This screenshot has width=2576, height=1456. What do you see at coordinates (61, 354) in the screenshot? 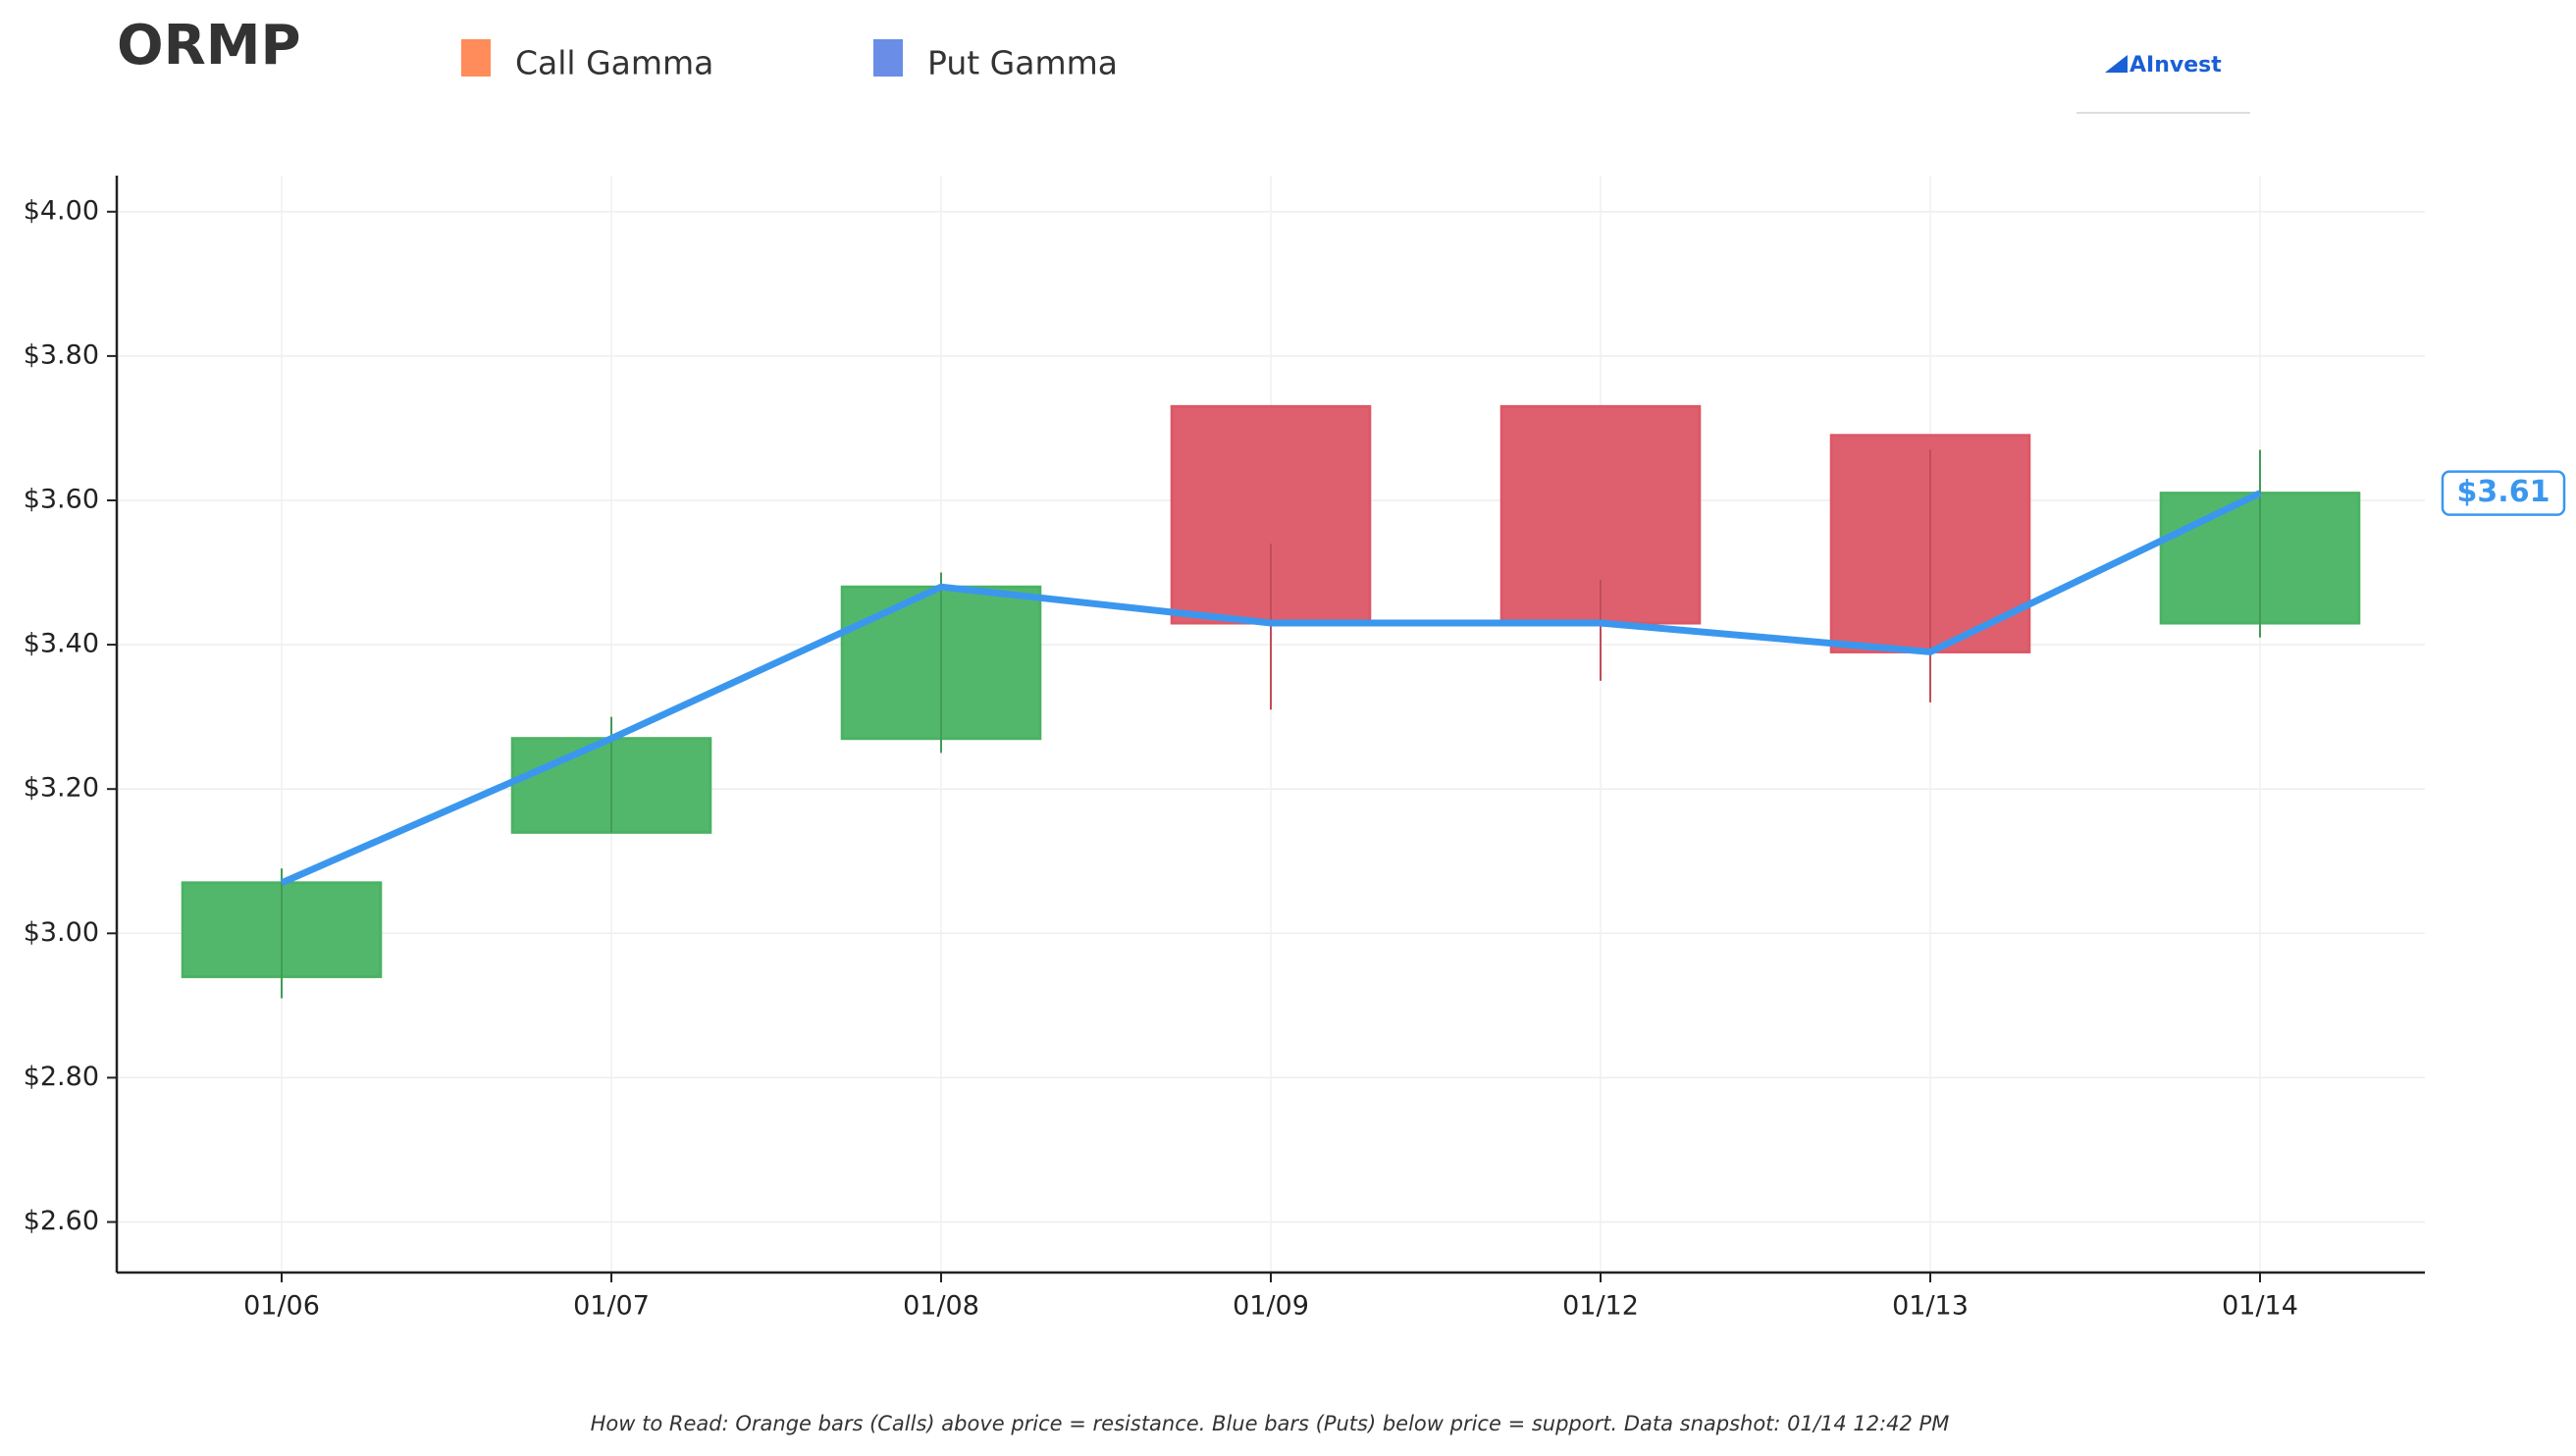
I see `y-tick-label: $3.80` at bounding box center [61, 354].